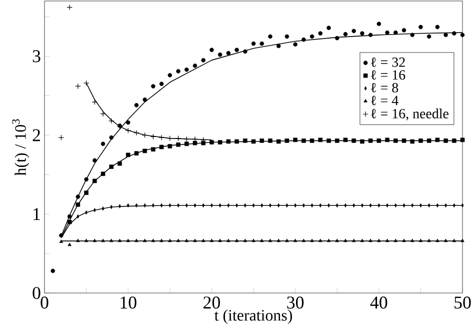 Image resolution: width=474 pixels, height=336 pixels. What do you see at coordinates (387, 62) in the screenshot?
I see `legend-label: ℓ = 32` at bounding box center [387, 62].